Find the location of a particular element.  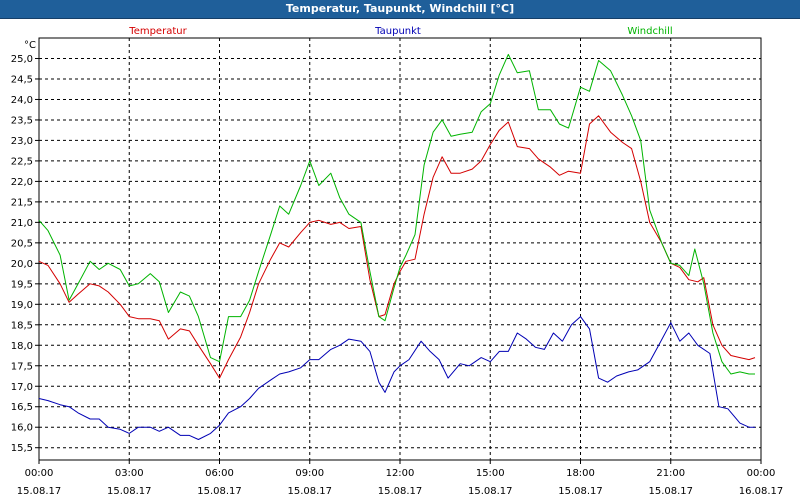

x-tick-time-label: 18:00 is located at coordinates (580, 473).